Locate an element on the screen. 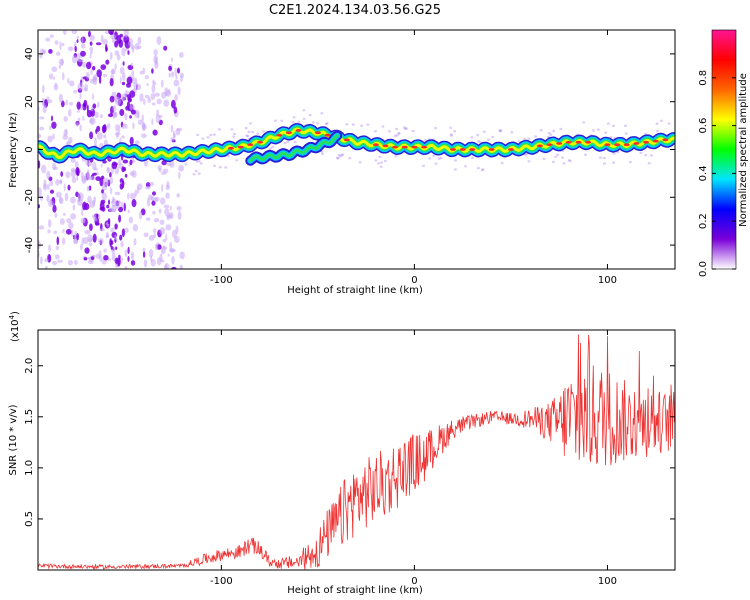 This screenshot has height=600, width=750. y-tick-label: 40 is located at coordinates (29, 54).